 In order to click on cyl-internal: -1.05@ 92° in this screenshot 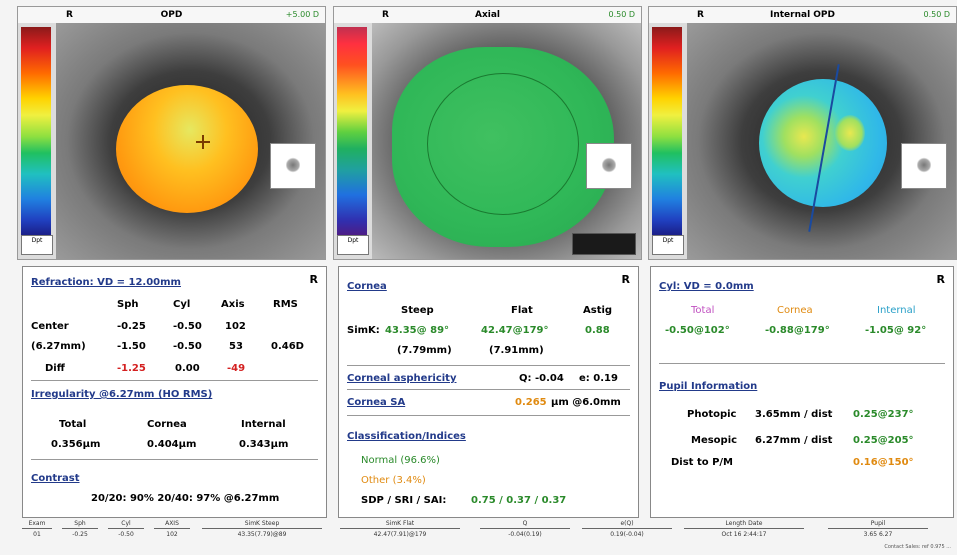, I will do `click(896, 330)`.